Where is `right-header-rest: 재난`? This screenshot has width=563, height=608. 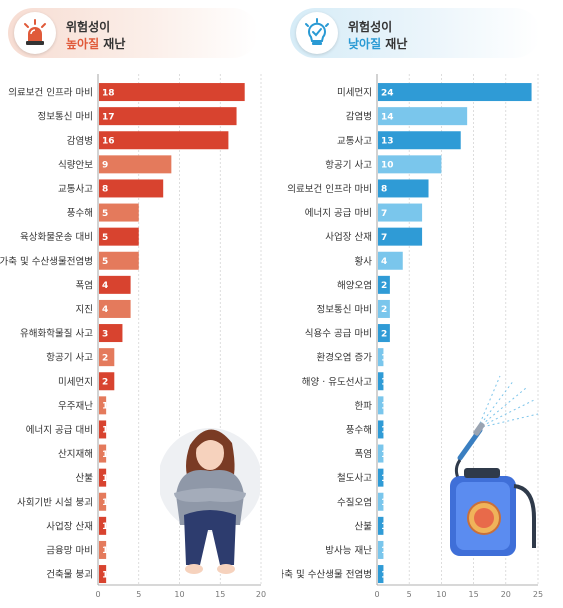 right-header-rest: 재난 is located at coordinates (394, 44).